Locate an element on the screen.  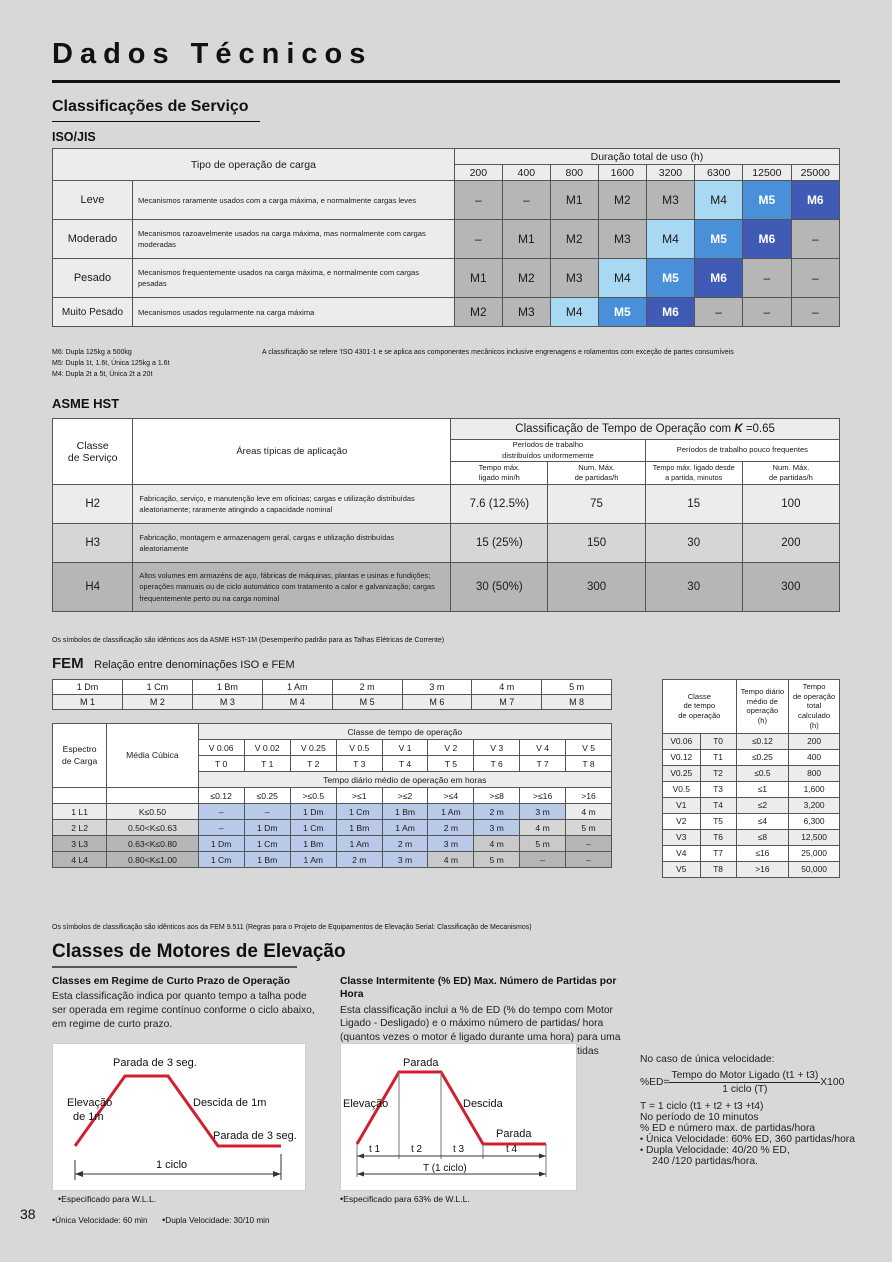
time-t-8: T8 is located at coordinates (718, 869).